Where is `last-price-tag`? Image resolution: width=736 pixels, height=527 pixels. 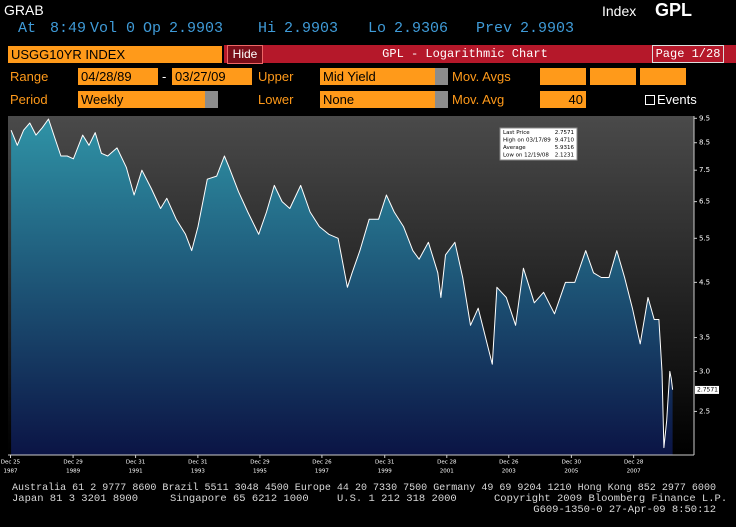
last-price-tag is located at coordinates (707, 389).